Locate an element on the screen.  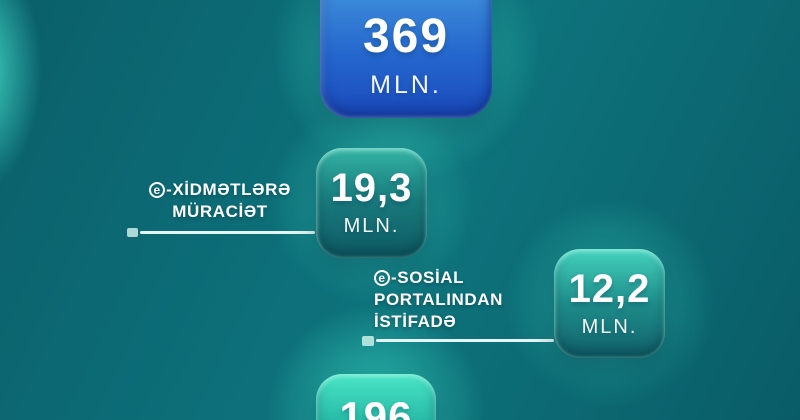
label-e-social-line1: e -SOSİAL is located at coordinates (474, 278).